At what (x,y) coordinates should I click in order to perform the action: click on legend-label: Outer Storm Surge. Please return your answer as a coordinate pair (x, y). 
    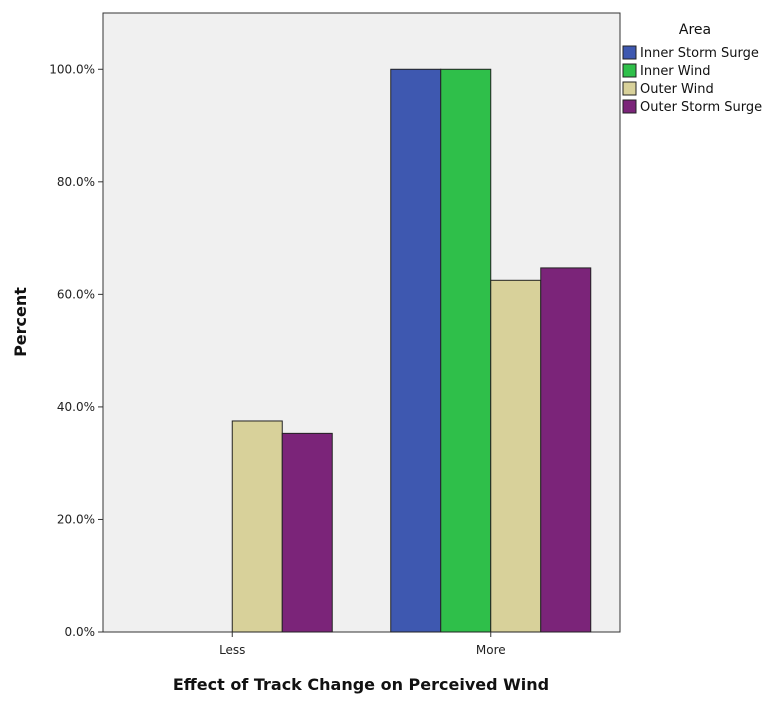
    Looking at the image, I should click on (701, 107).